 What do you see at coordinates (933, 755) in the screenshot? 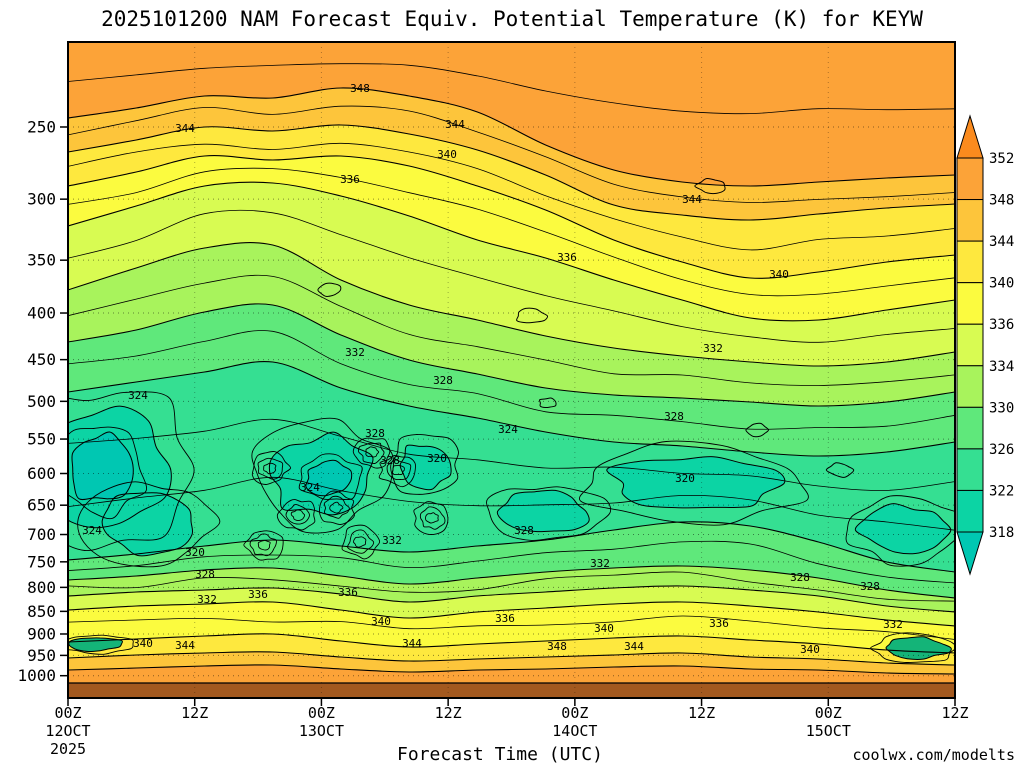
I see `watermark: coolwx.com/modelts` at bounding box center [933, 755].